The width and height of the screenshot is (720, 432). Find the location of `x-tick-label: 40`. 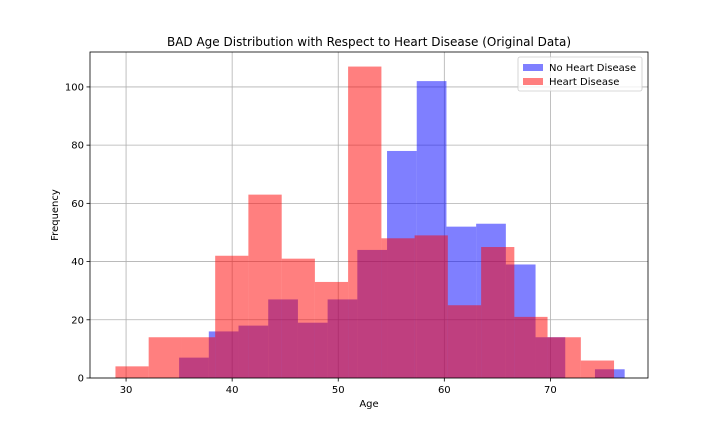

x-tick-label: 40 is located at coordinates (232, 390).